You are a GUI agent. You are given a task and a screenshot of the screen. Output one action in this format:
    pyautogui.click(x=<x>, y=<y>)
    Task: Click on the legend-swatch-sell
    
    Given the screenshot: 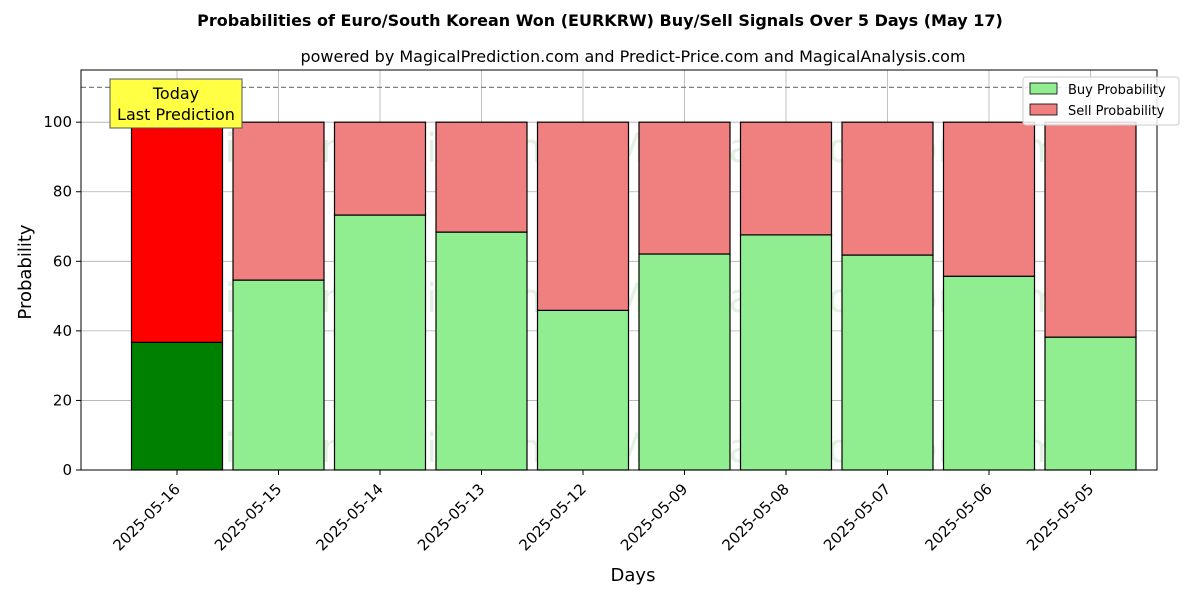 What is the action you would take?
    pyautogui.click(x=1043, y=109)
    